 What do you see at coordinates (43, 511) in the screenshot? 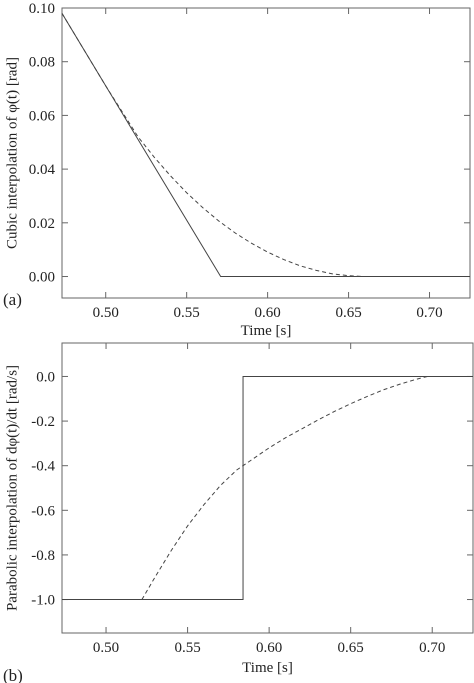
I see `y-tick-label: -0.6` at bounding box center [43, 511].